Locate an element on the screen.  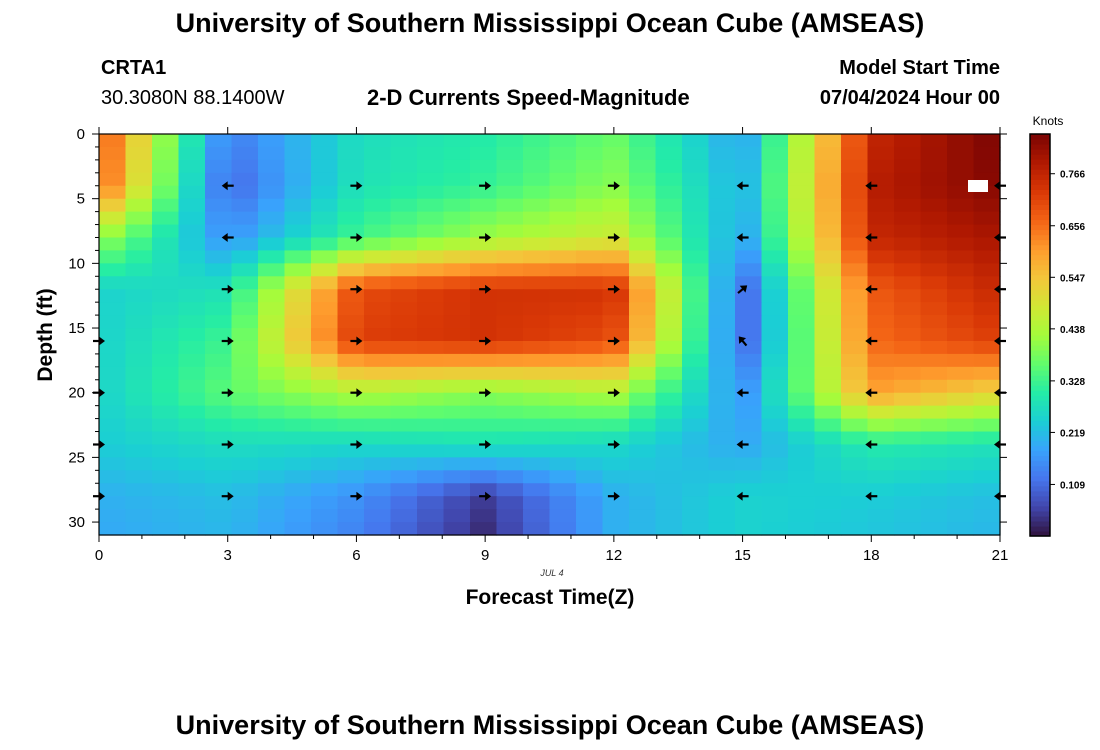
colorbar-tick-label: 0.328 is located at coordinates (1072, 382).